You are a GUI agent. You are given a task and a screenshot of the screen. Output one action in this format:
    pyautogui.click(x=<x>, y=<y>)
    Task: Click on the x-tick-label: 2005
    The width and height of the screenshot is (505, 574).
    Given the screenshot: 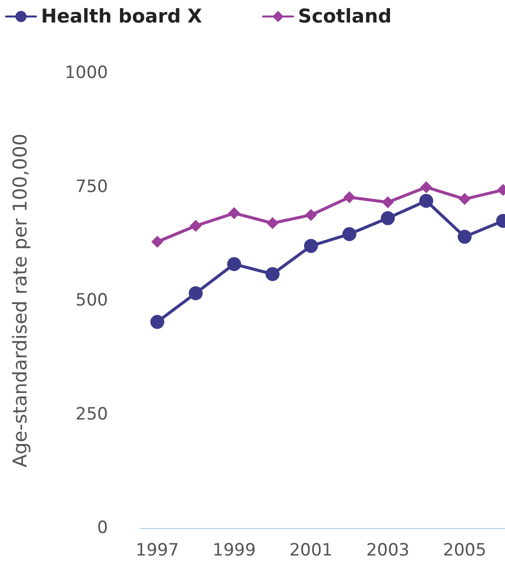 What is the action you would take?
    pyautogui.click(x=464, y=550)
    